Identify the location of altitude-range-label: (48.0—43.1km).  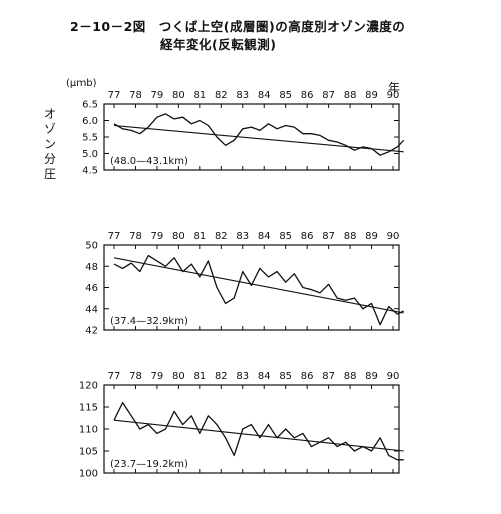
(149, 161).